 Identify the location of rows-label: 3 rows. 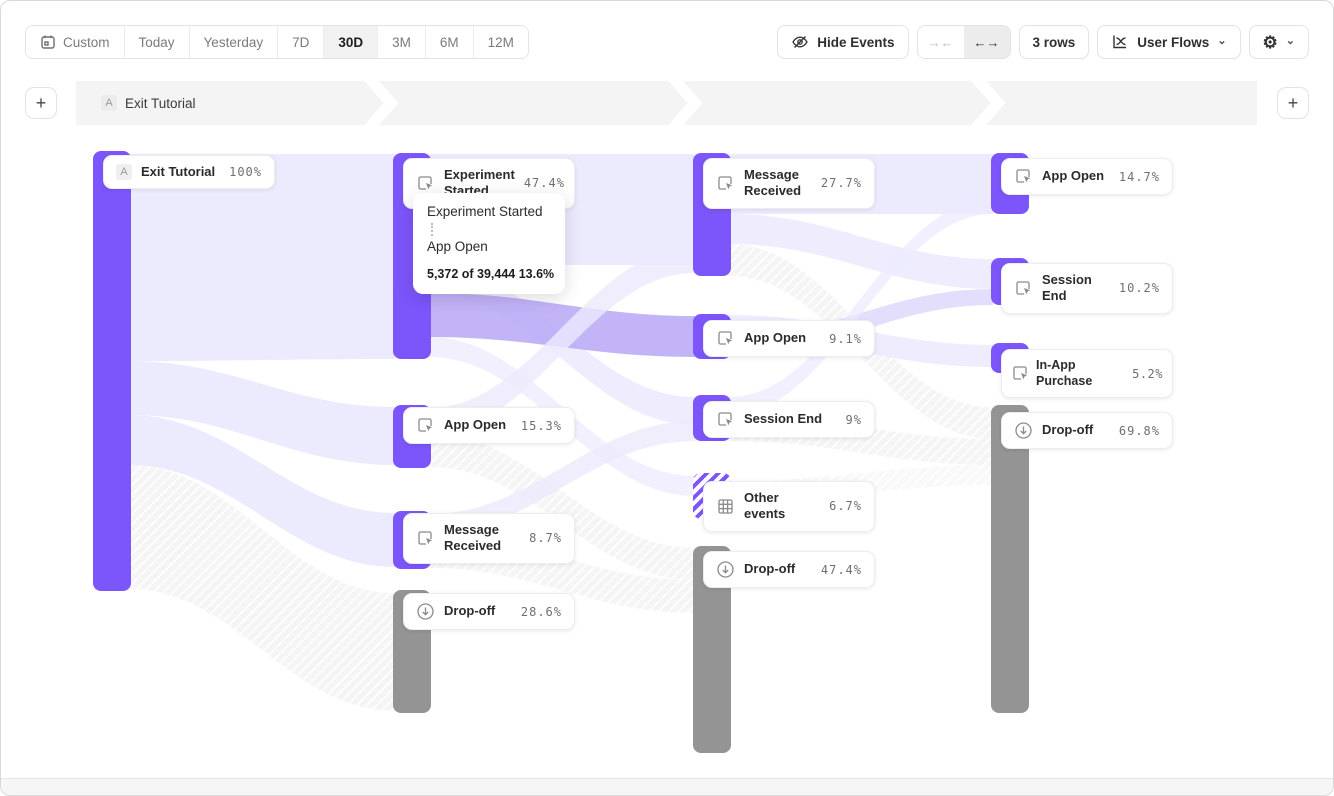
(1054, 42).